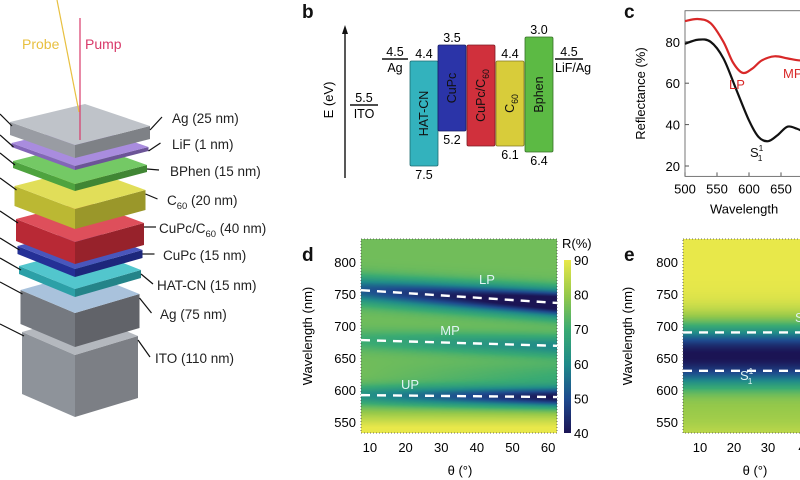  I want to click on x-tick-label: 50, so click(512, 447).